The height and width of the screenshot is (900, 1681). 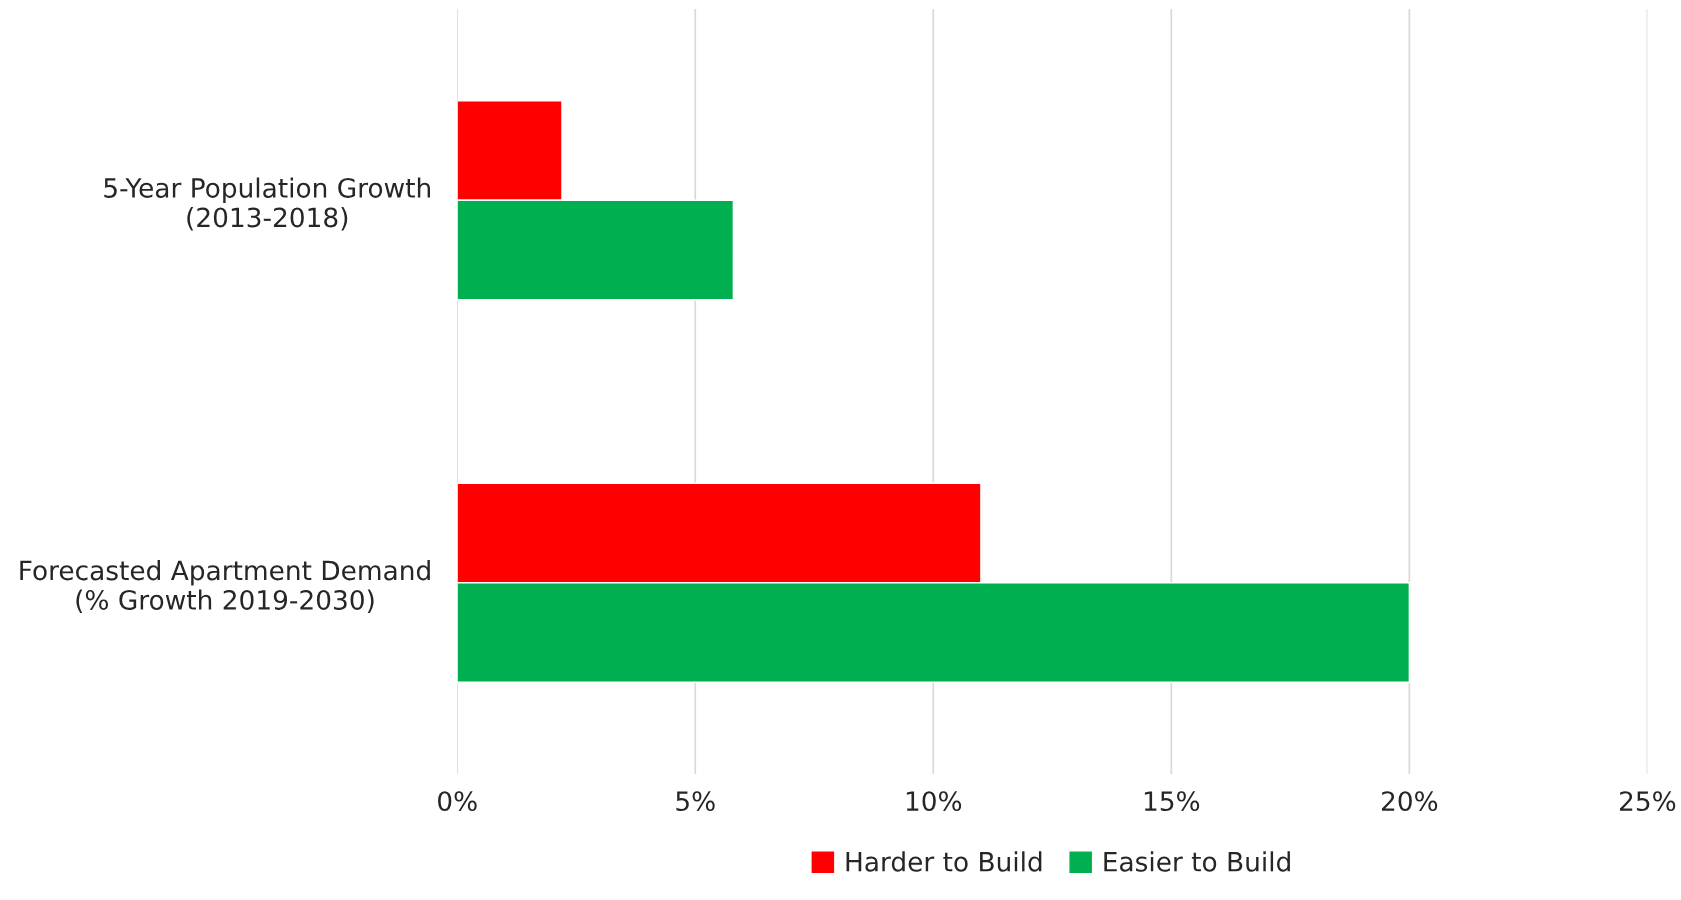 I want to click on legend-label: Harder to Build, so click(x=944, y=861).